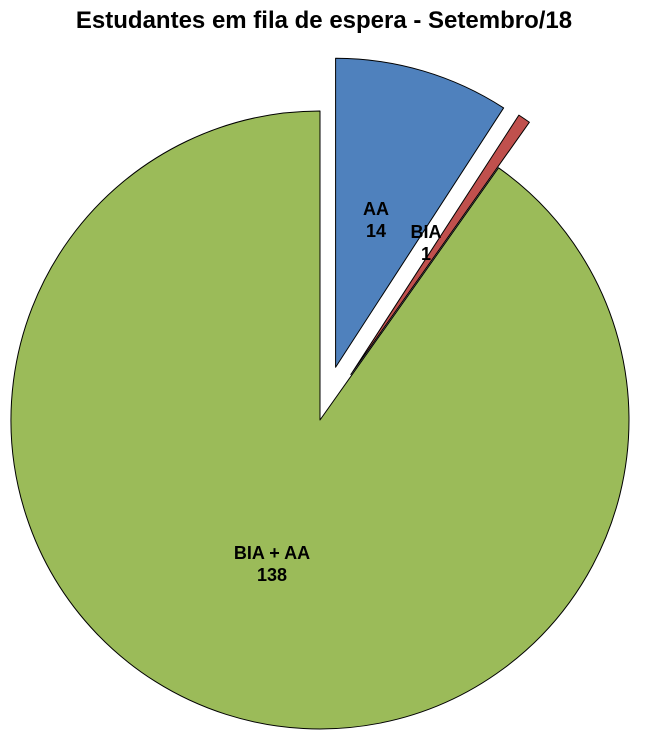 Image resolution: width=648 pixels, height=737 pixels. I want to click on pie-slice-aa, so click(420, 212).